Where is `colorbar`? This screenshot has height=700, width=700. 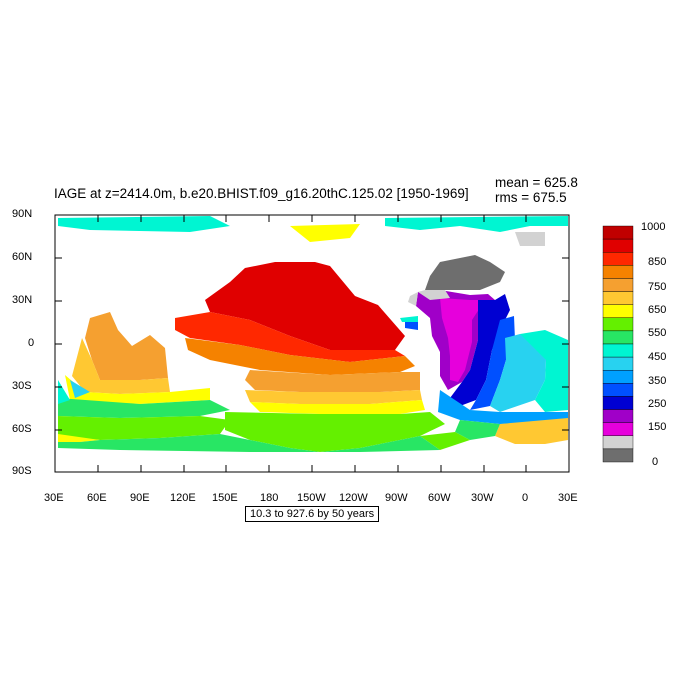 colorbar is located at coordinates (618, 344).